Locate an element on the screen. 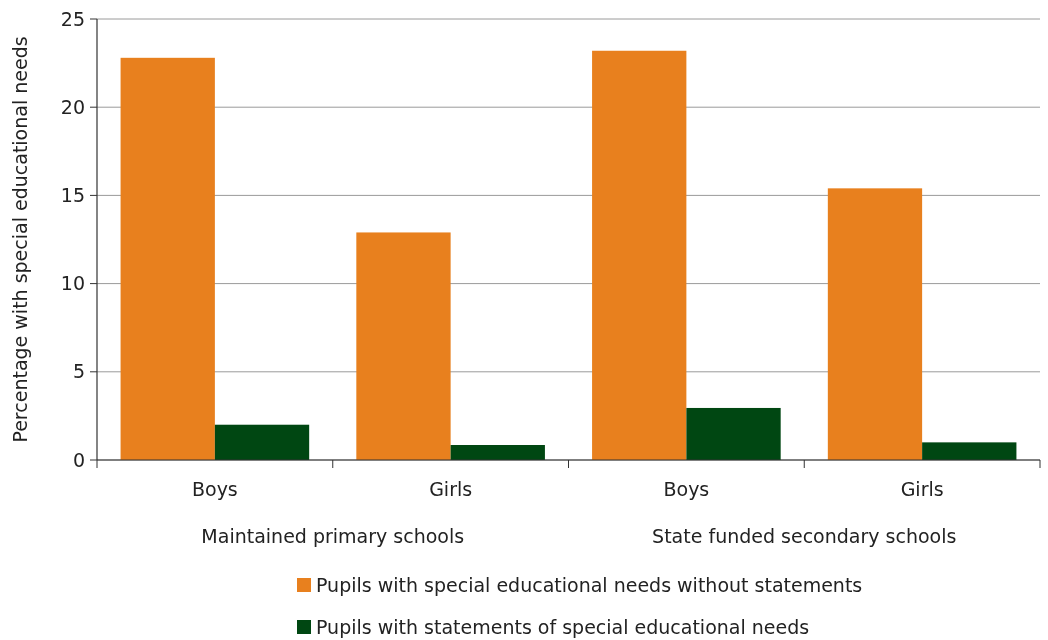 The height and width of the screenshot is (640, 1048). legend-label: Pupils with special educational needs without statements is located at coordinates (589, 584).